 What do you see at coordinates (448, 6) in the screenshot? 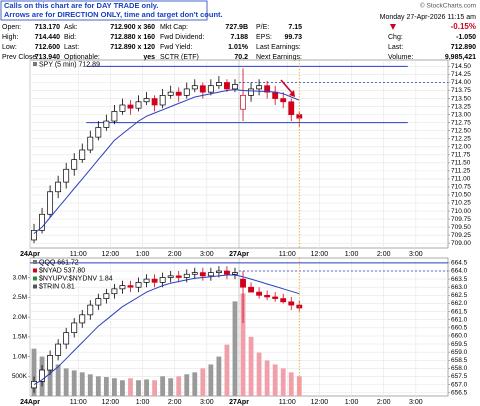
I see `source: © StockCharts.com` at bounding box center [448, 6].